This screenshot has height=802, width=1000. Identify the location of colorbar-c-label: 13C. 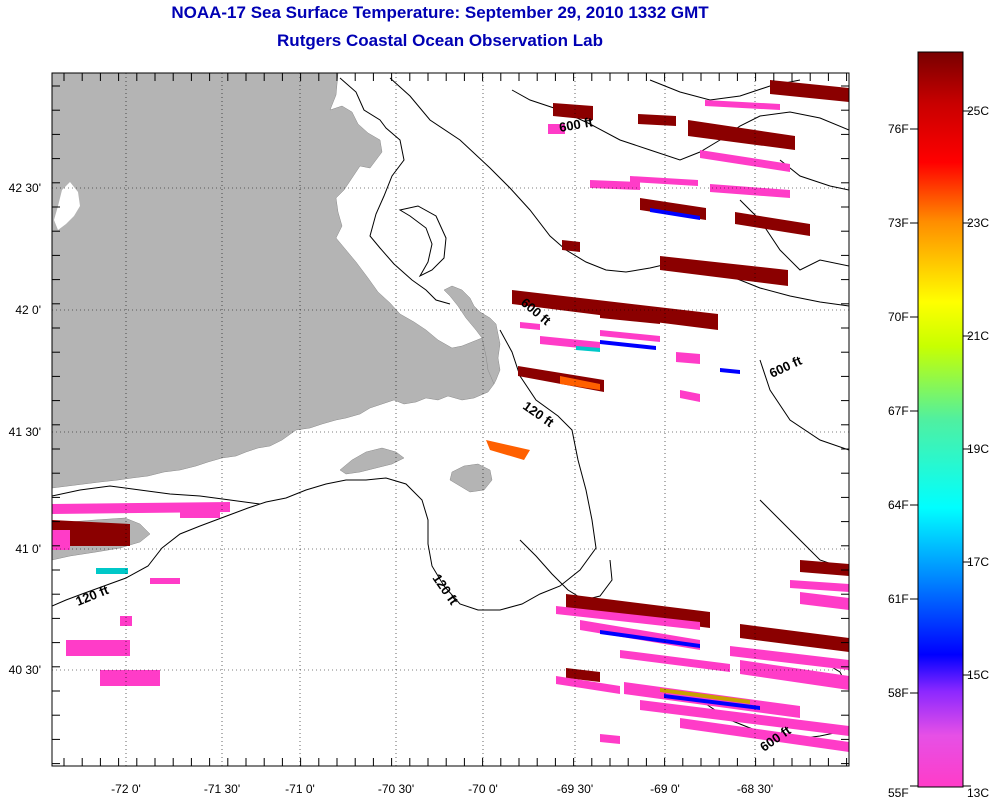
(978, 793).